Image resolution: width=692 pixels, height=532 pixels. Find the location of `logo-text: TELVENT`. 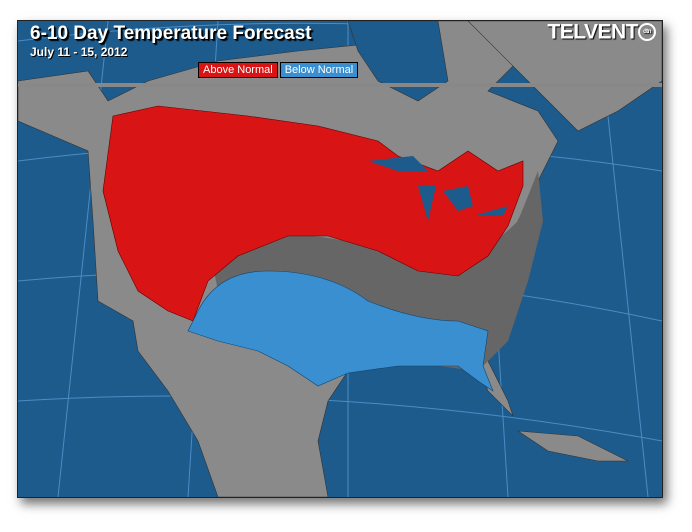

logo-text: TELVENT is located at coordinates (592, 32).